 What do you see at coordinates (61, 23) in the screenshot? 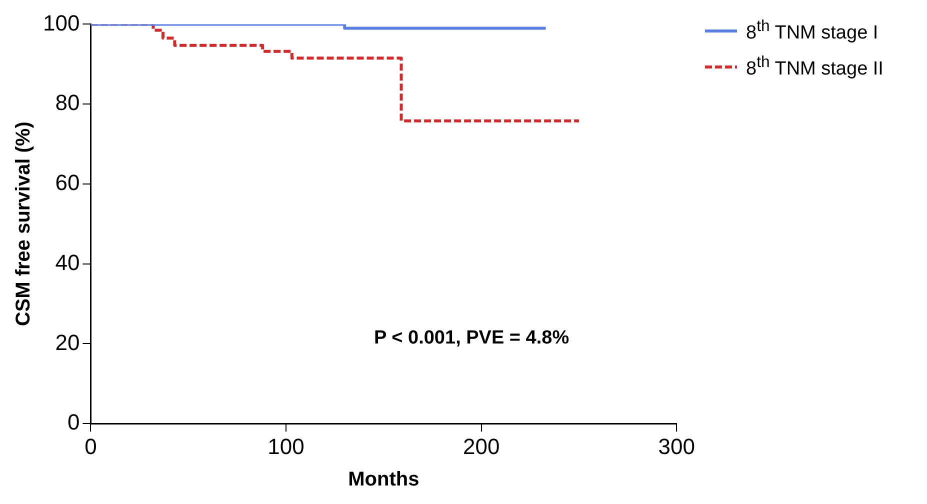
I see `y-tick-label: 100` at bounding box center [61, 23].